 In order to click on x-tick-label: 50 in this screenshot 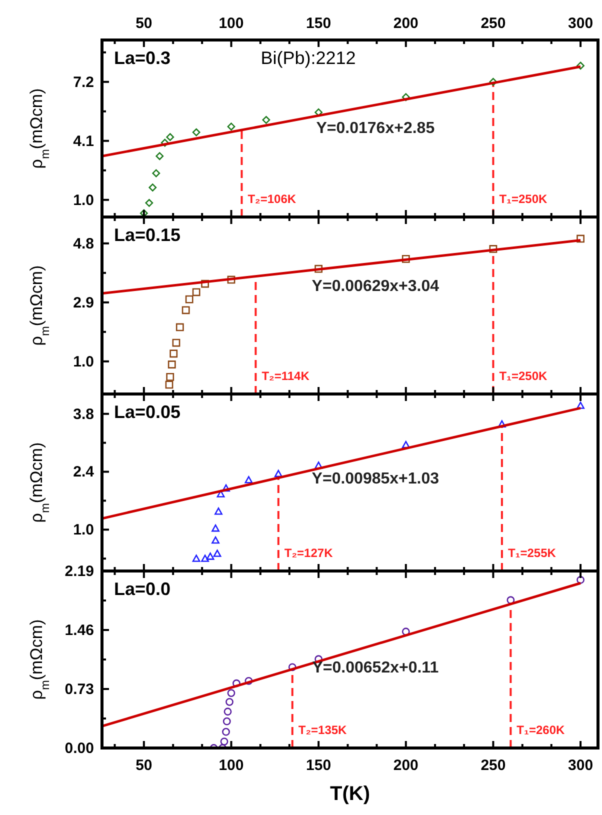, I will do `click(144, 765)`.